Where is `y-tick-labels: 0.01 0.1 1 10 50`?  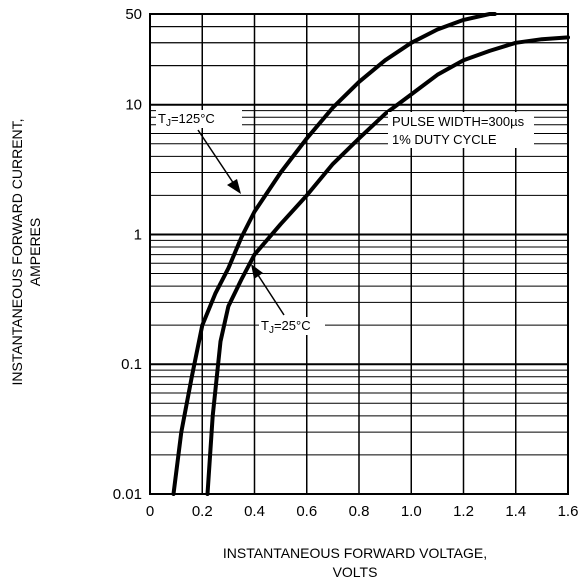
y-tick-labels: 0.01 0.1 1 10 50 is located at coordinates (127, 254).